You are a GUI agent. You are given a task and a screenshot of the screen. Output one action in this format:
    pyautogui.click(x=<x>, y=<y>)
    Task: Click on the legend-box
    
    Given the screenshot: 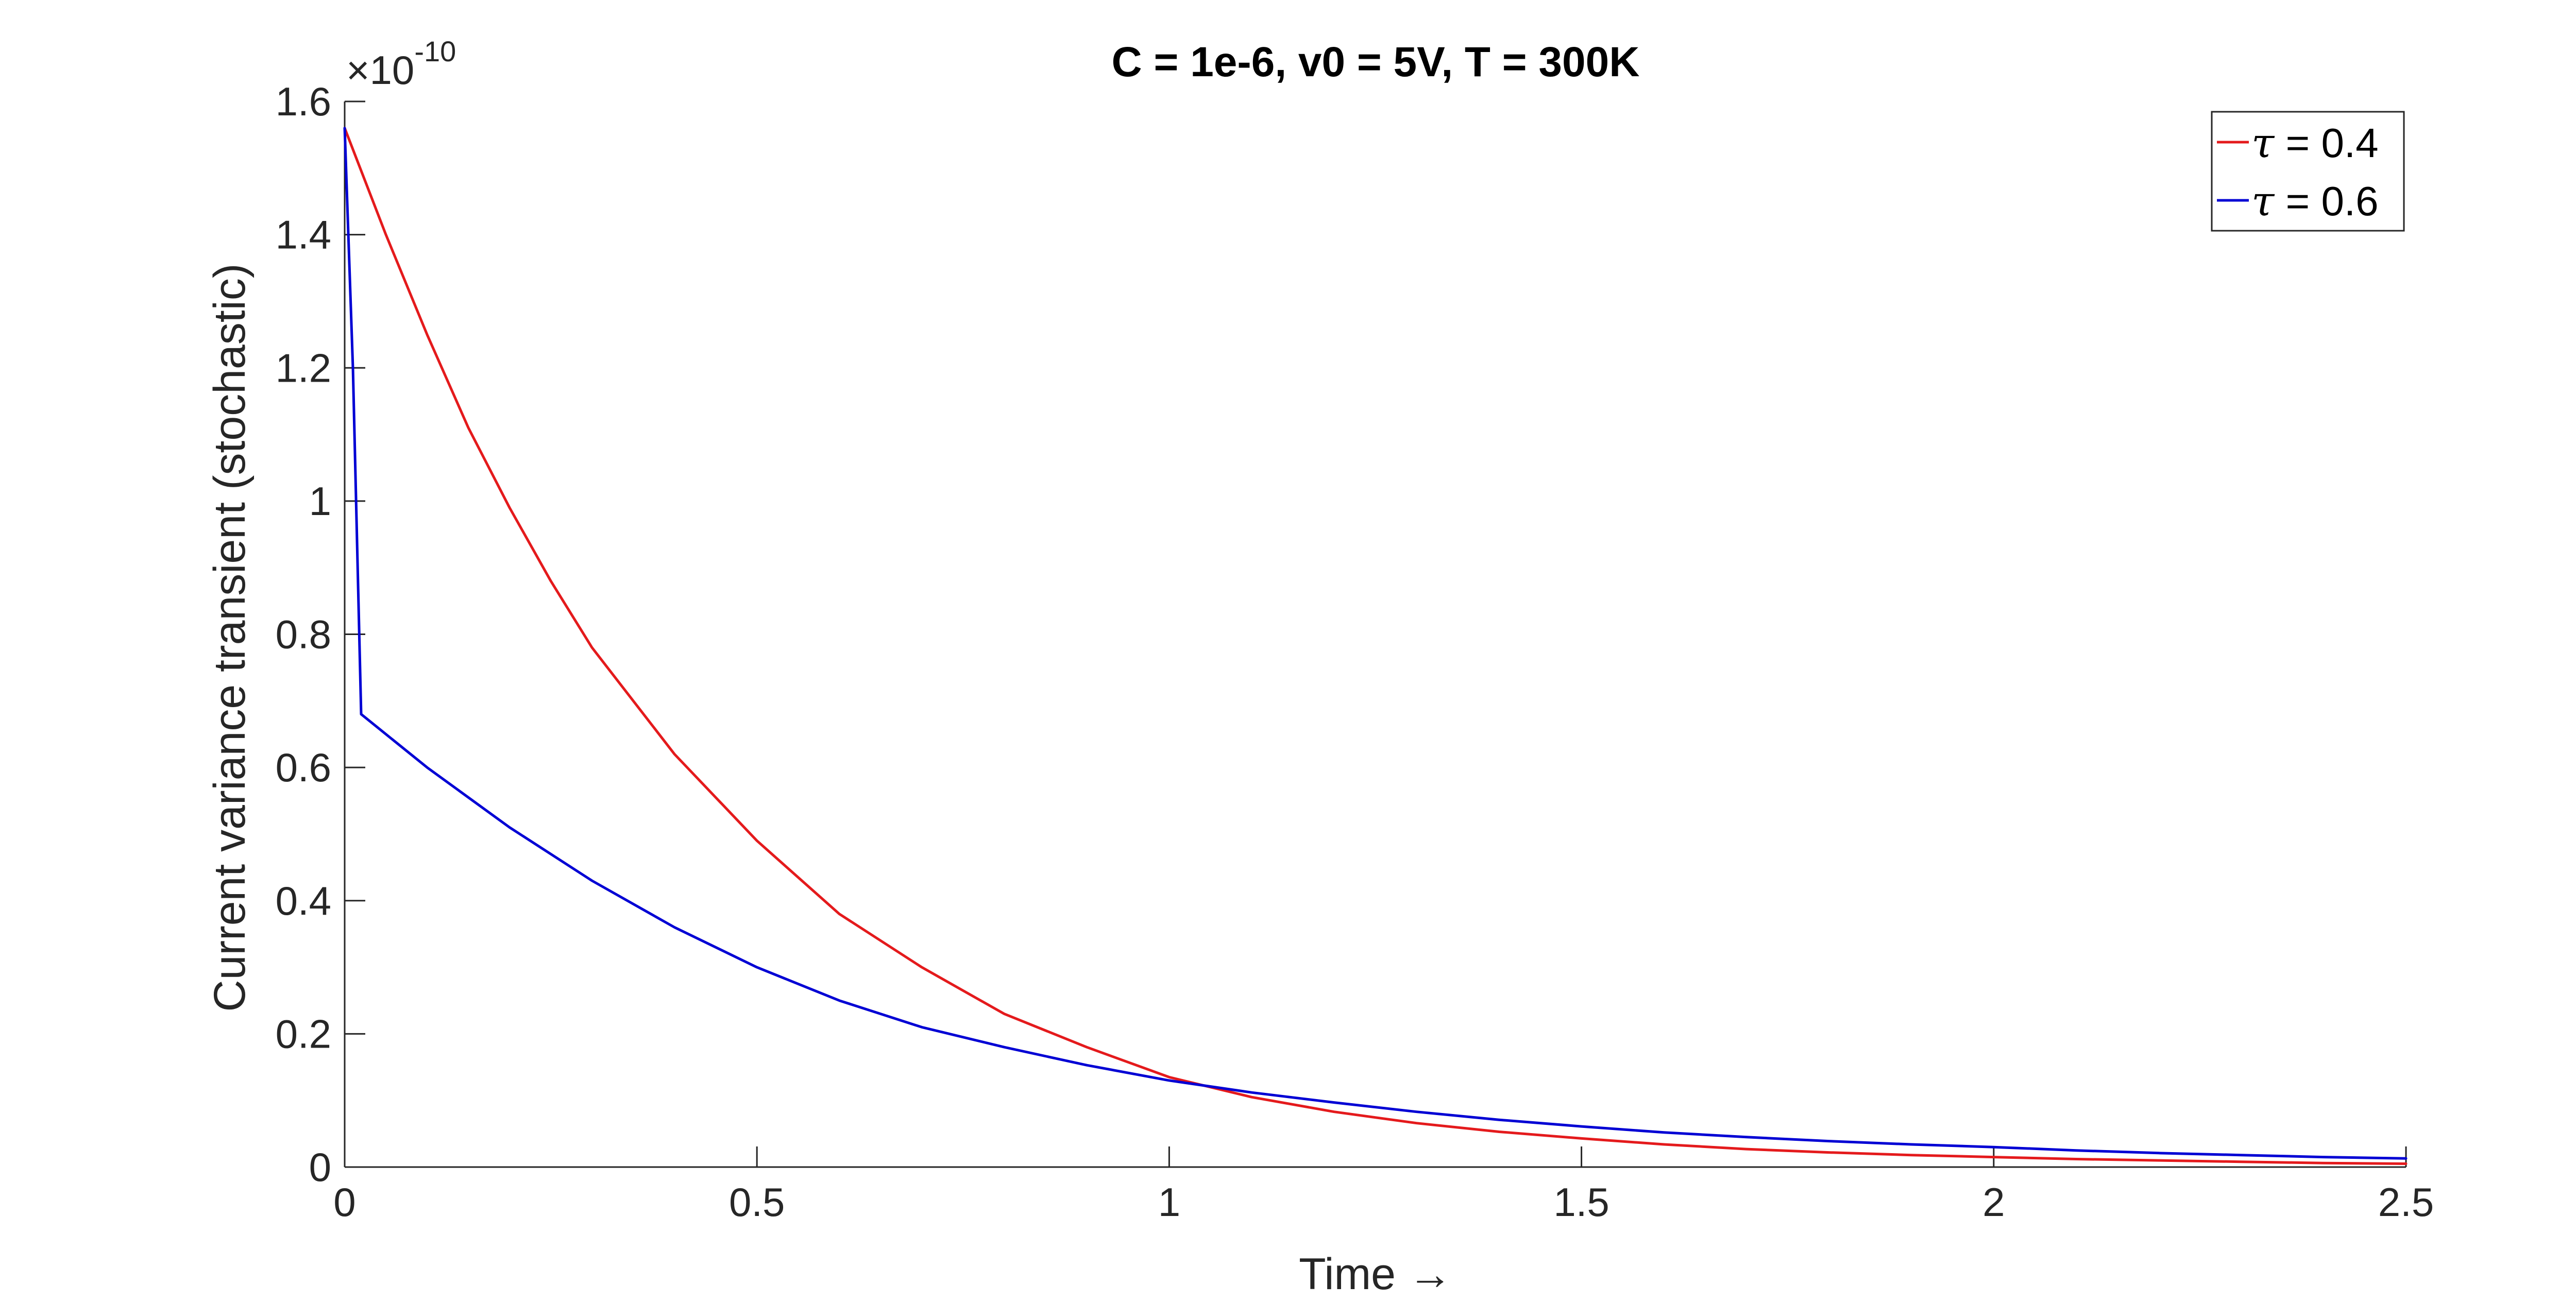 What is the action you would take?
    pyautogui.click(x=2308, y=171)
    